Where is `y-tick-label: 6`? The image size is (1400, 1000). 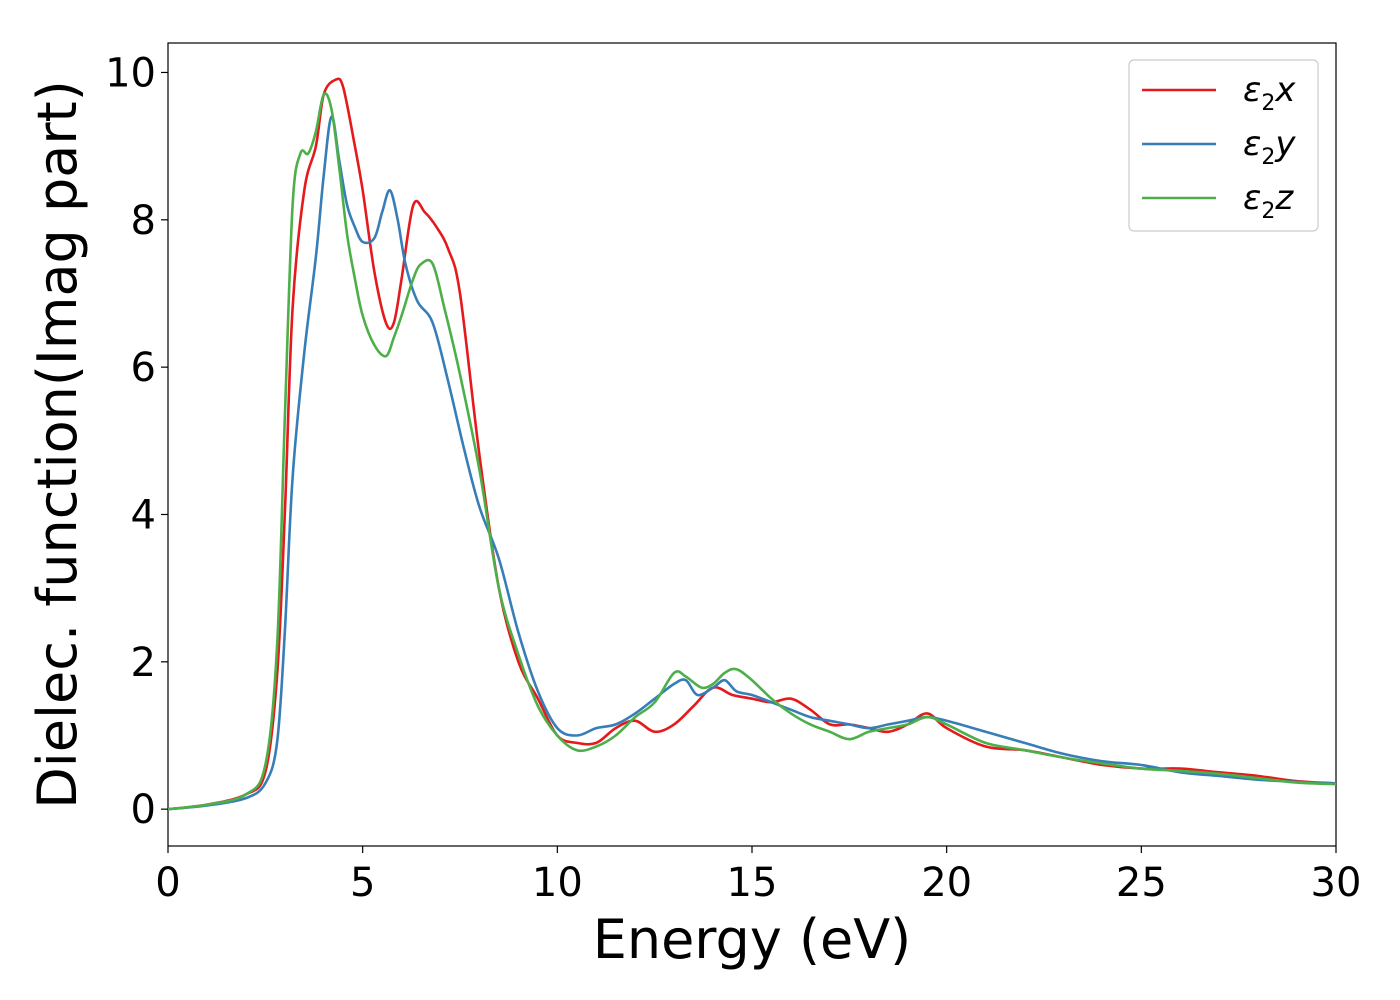 y-tick-label: 6 is located at coordinates (143, 368).